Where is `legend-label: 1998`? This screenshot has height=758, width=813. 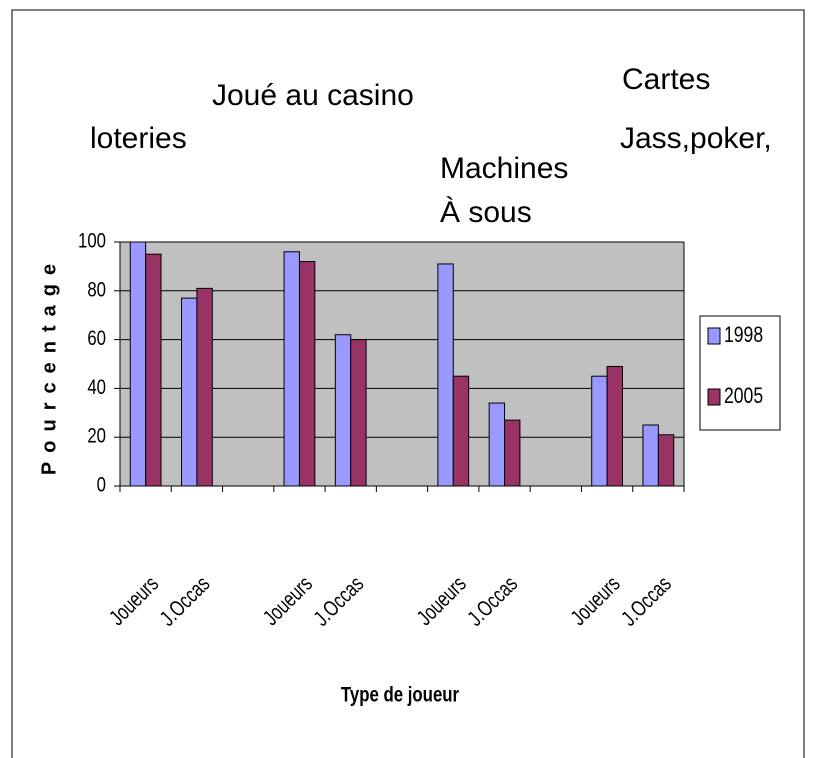 legend-label: 1998 is located at coordinates (743, 335).